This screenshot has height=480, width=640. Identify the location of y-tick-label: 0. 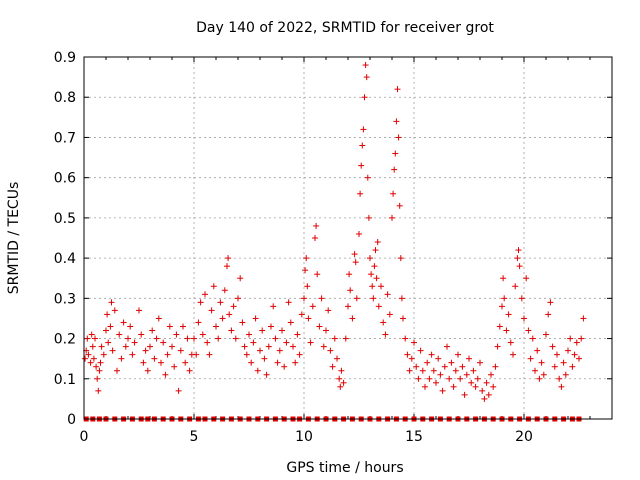
(71, 420).